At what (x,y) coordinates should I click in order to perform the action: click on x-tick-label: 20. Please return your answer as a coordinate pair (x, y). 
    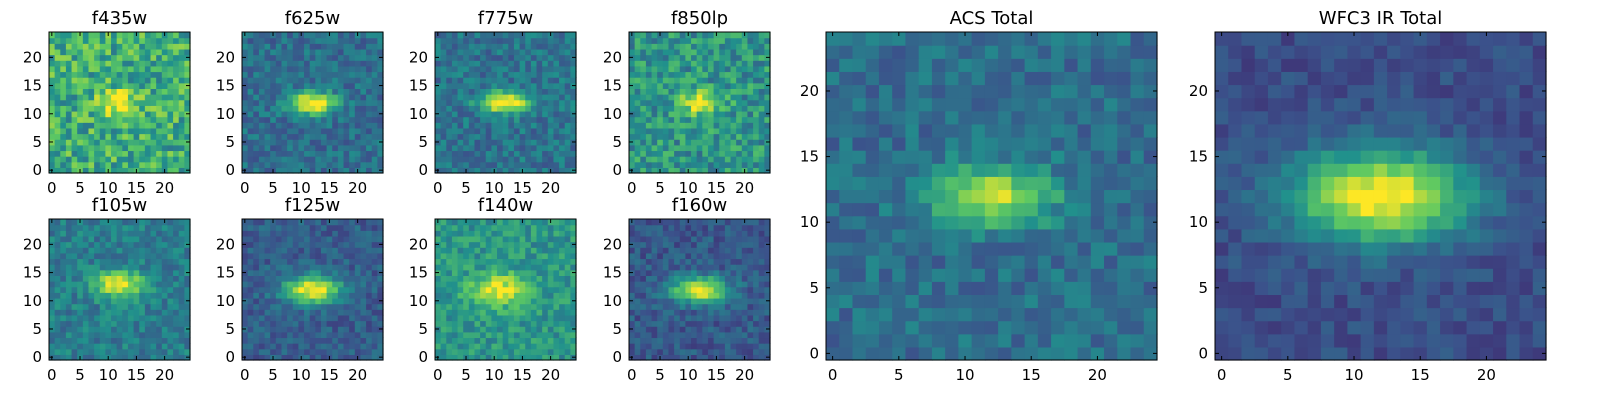
    Looking at the image, I should click on (550, 188).